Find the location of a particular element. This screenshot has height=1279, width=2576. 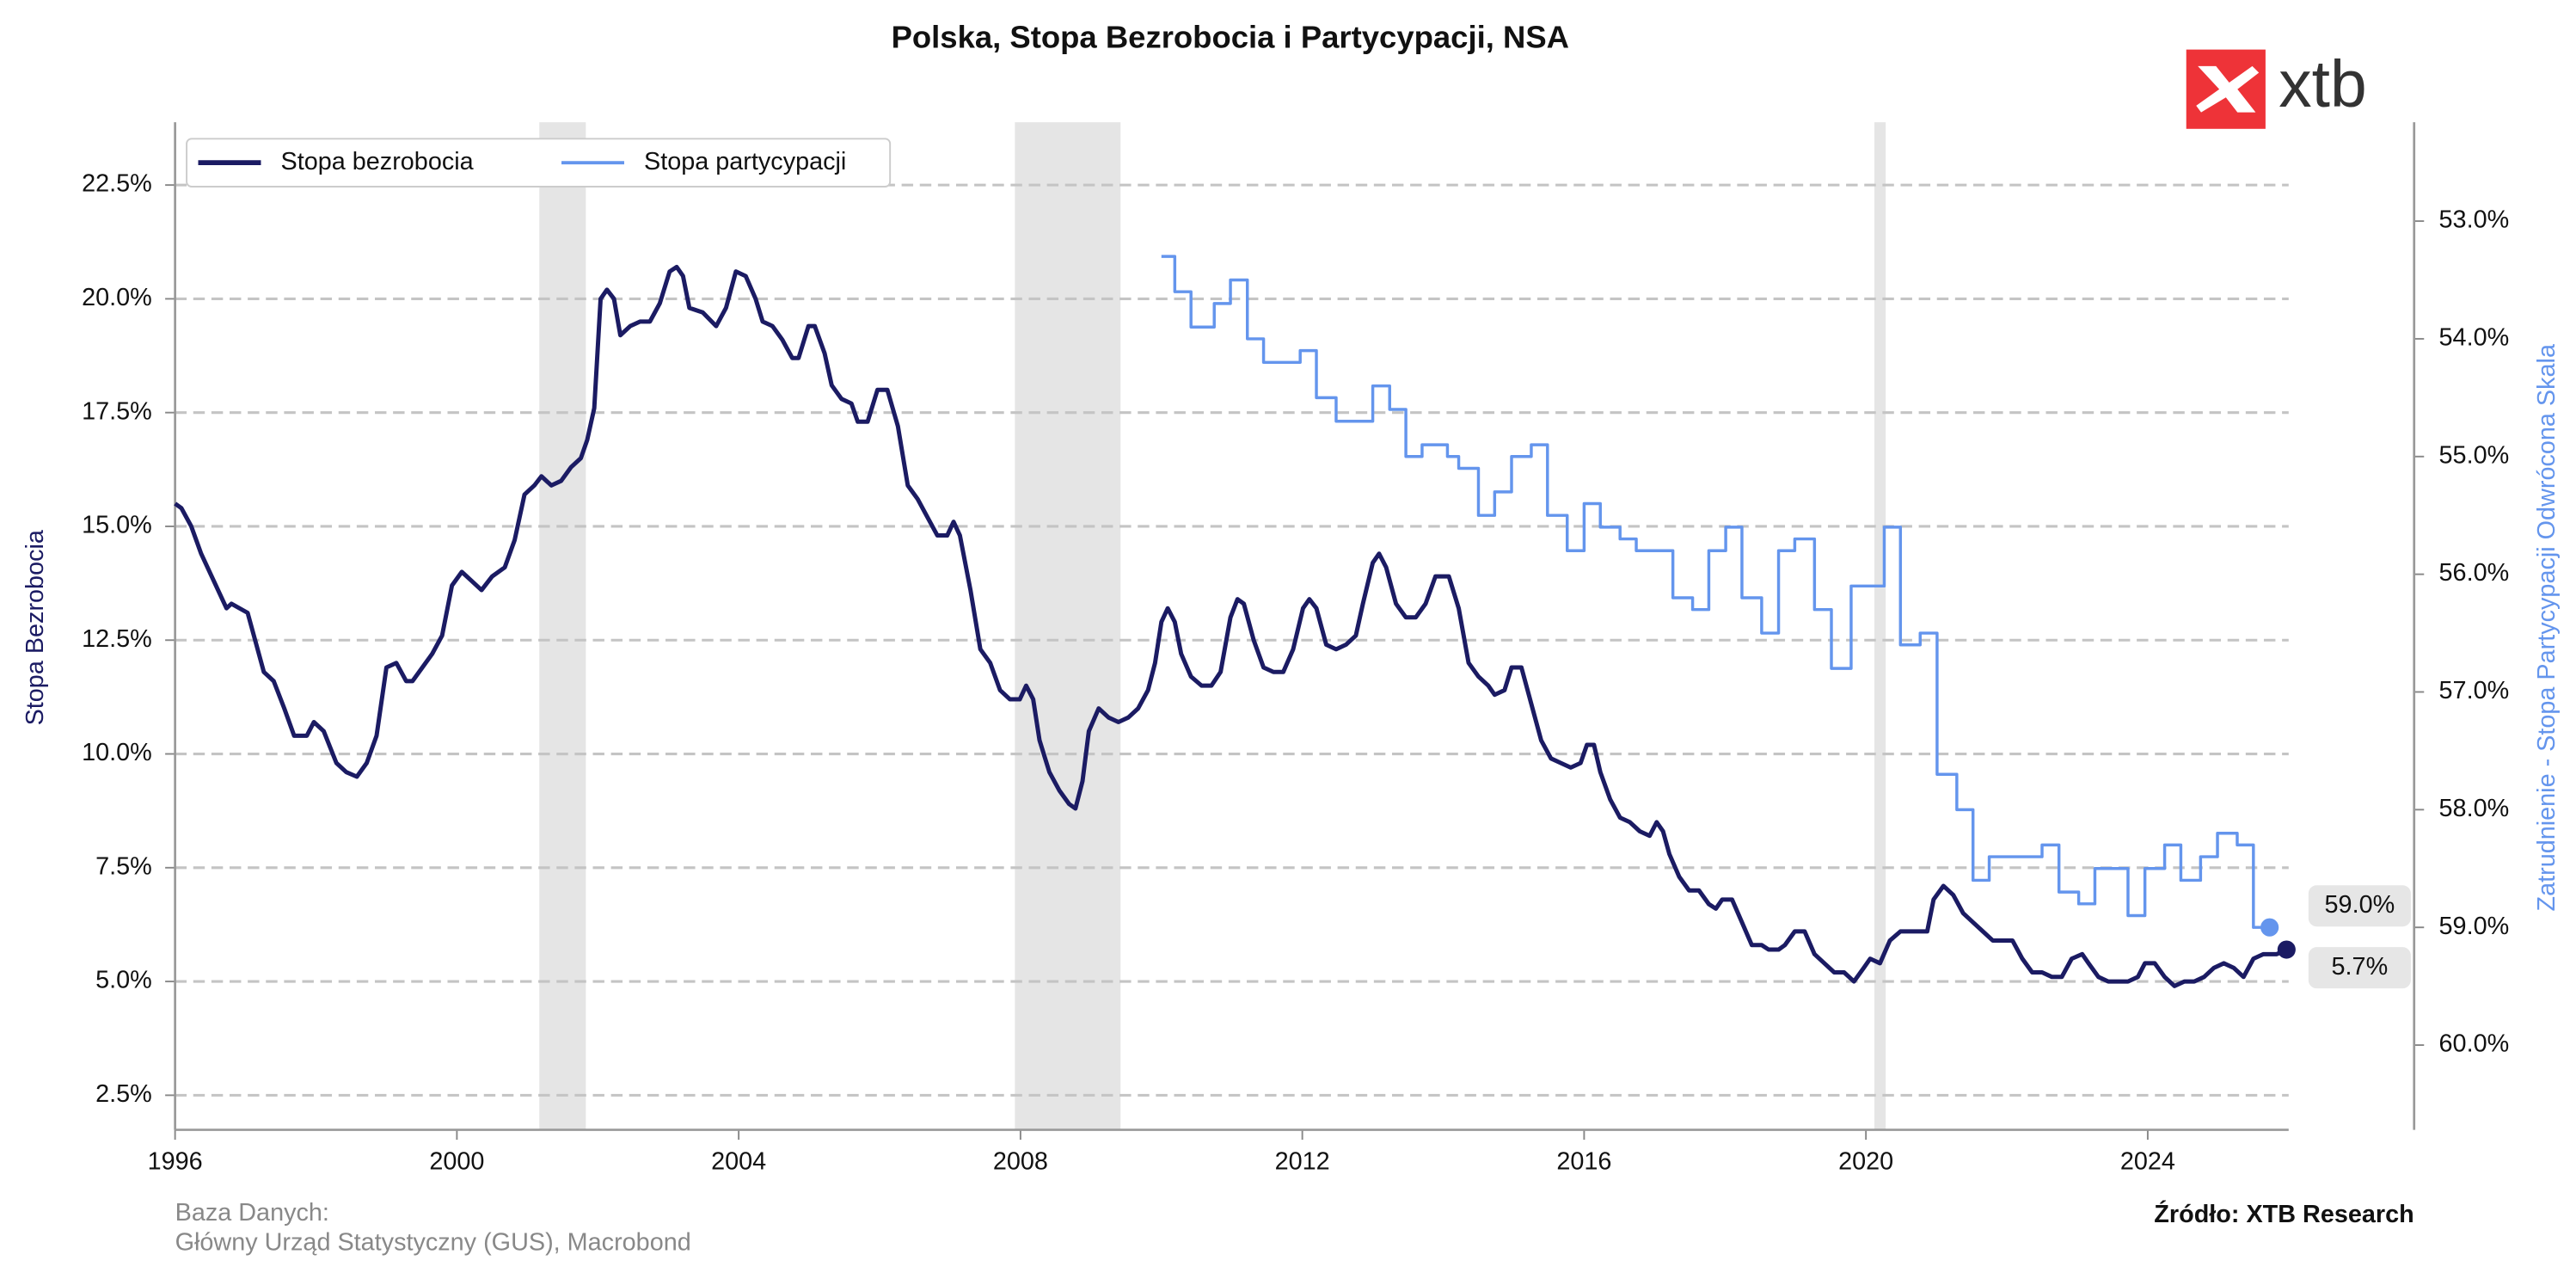

x-tick-label: 2012 is located at coordinates (1302, 1162).